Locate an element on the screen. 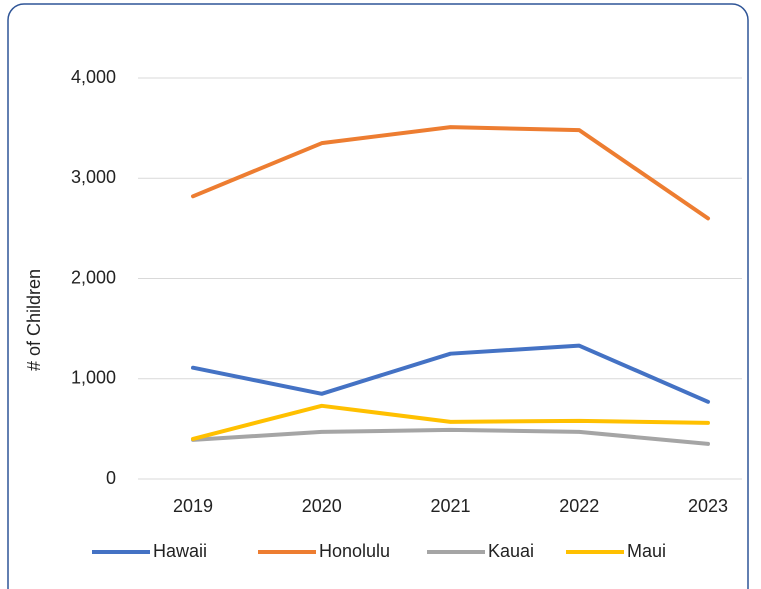 The height and width of the screenshot is (589, 761). x-tick-label: 2021 is located at coordinates (450, 506).